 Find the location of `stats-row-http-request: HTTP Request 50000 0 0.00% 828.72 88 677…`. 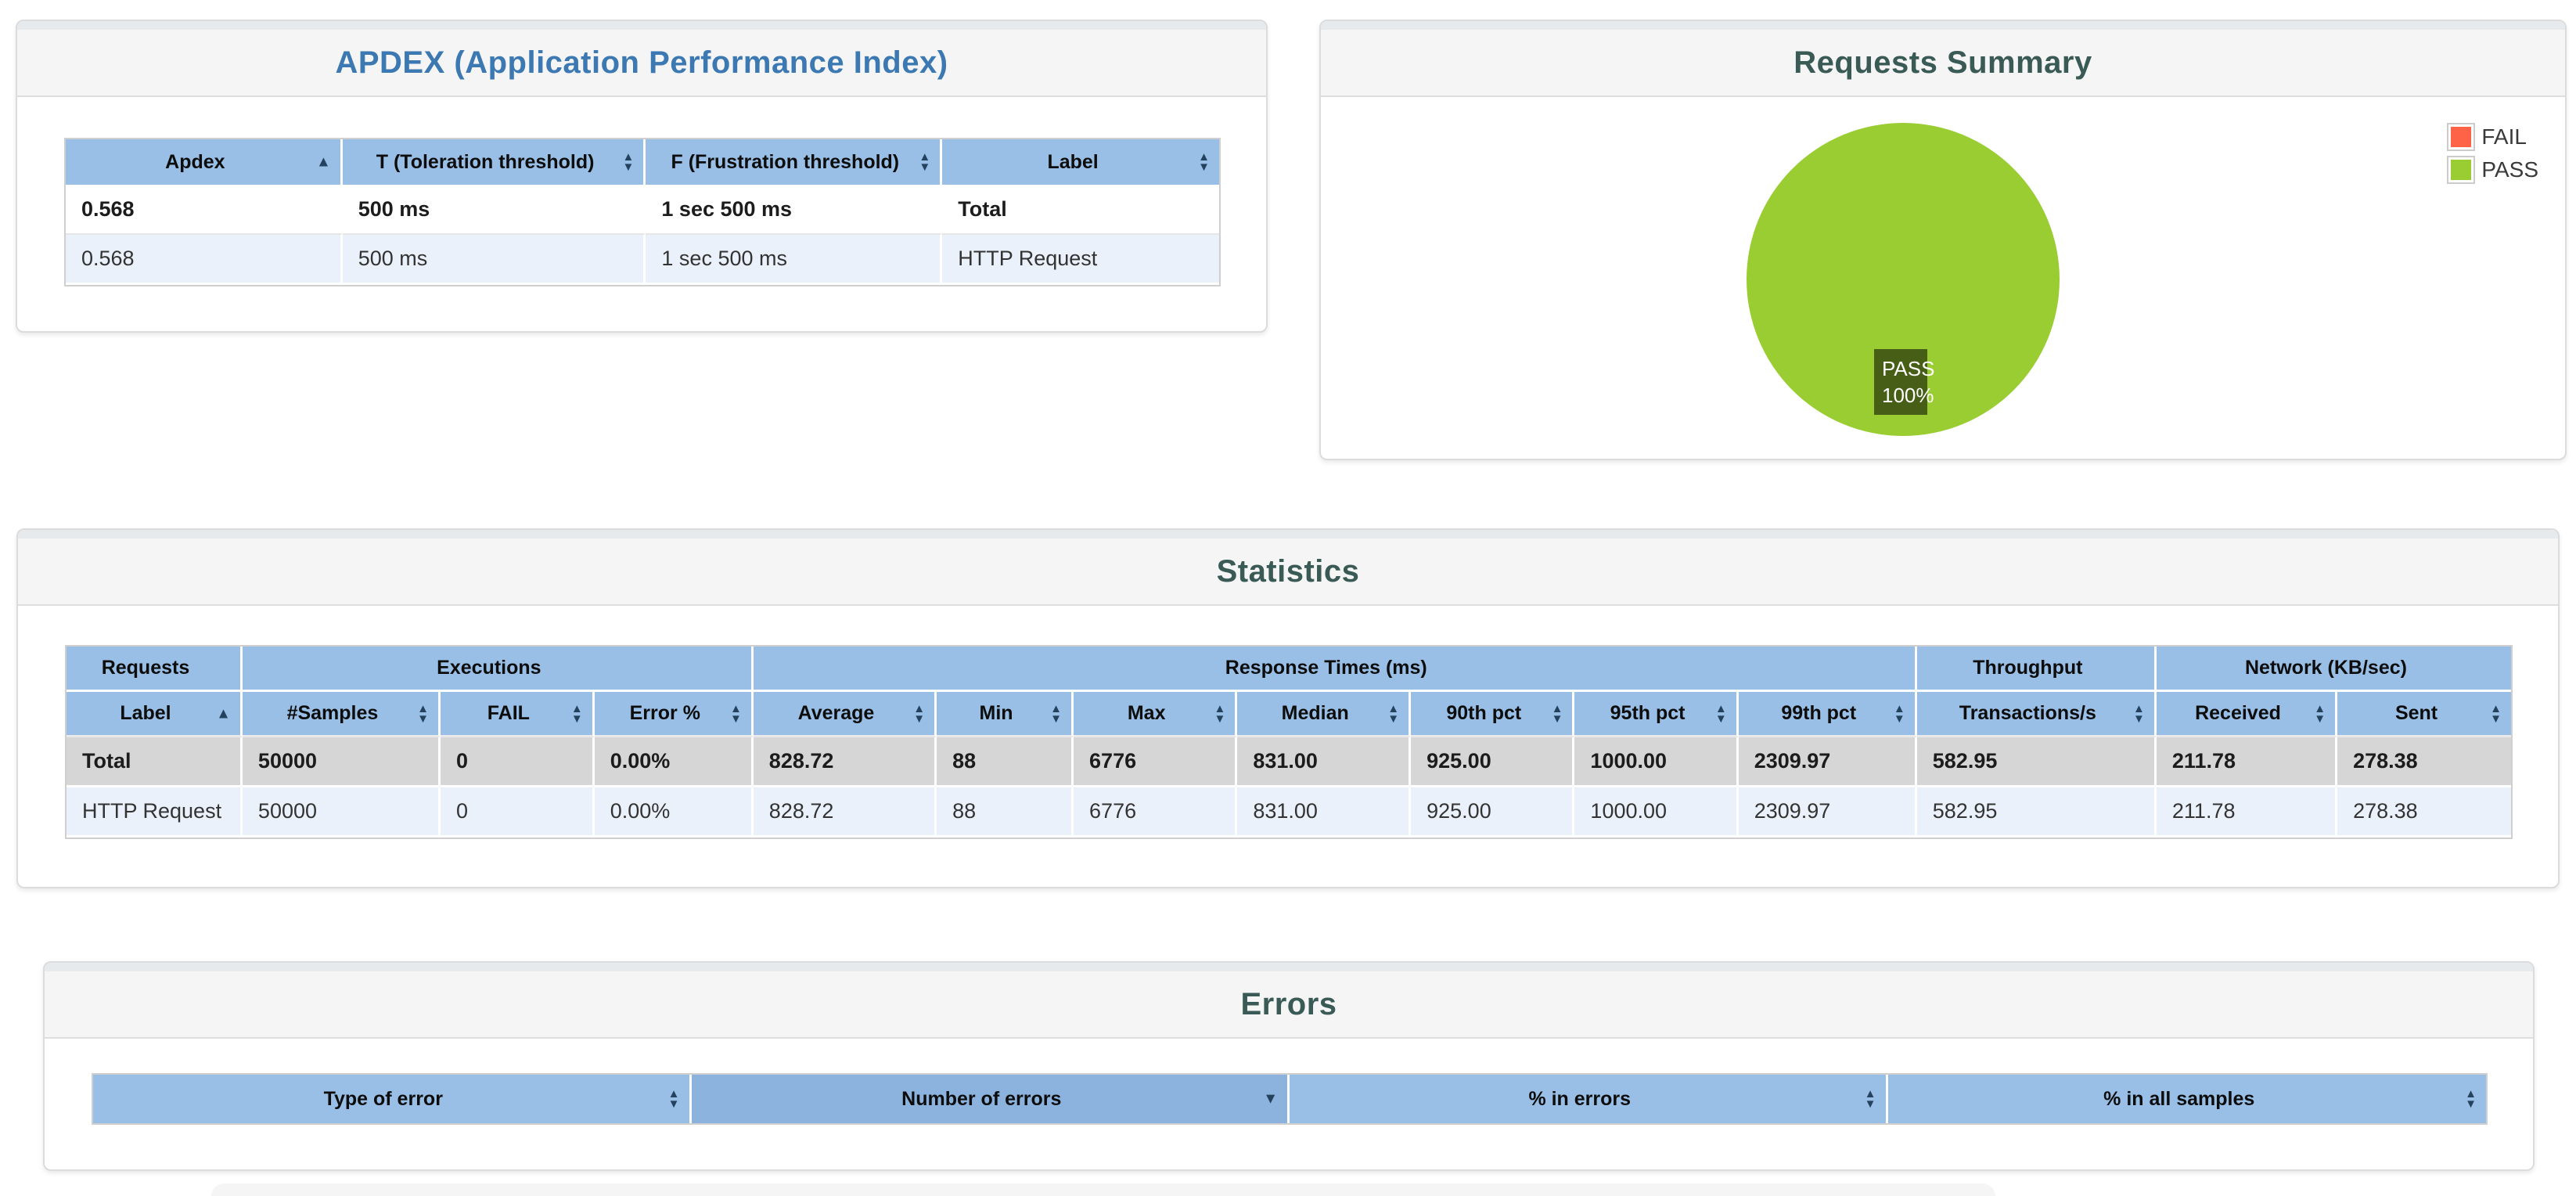

stats-row-http-request: HTTP Request 50000 0 0.00% 828.72 88 677… is located at coordinates (1289, 812).